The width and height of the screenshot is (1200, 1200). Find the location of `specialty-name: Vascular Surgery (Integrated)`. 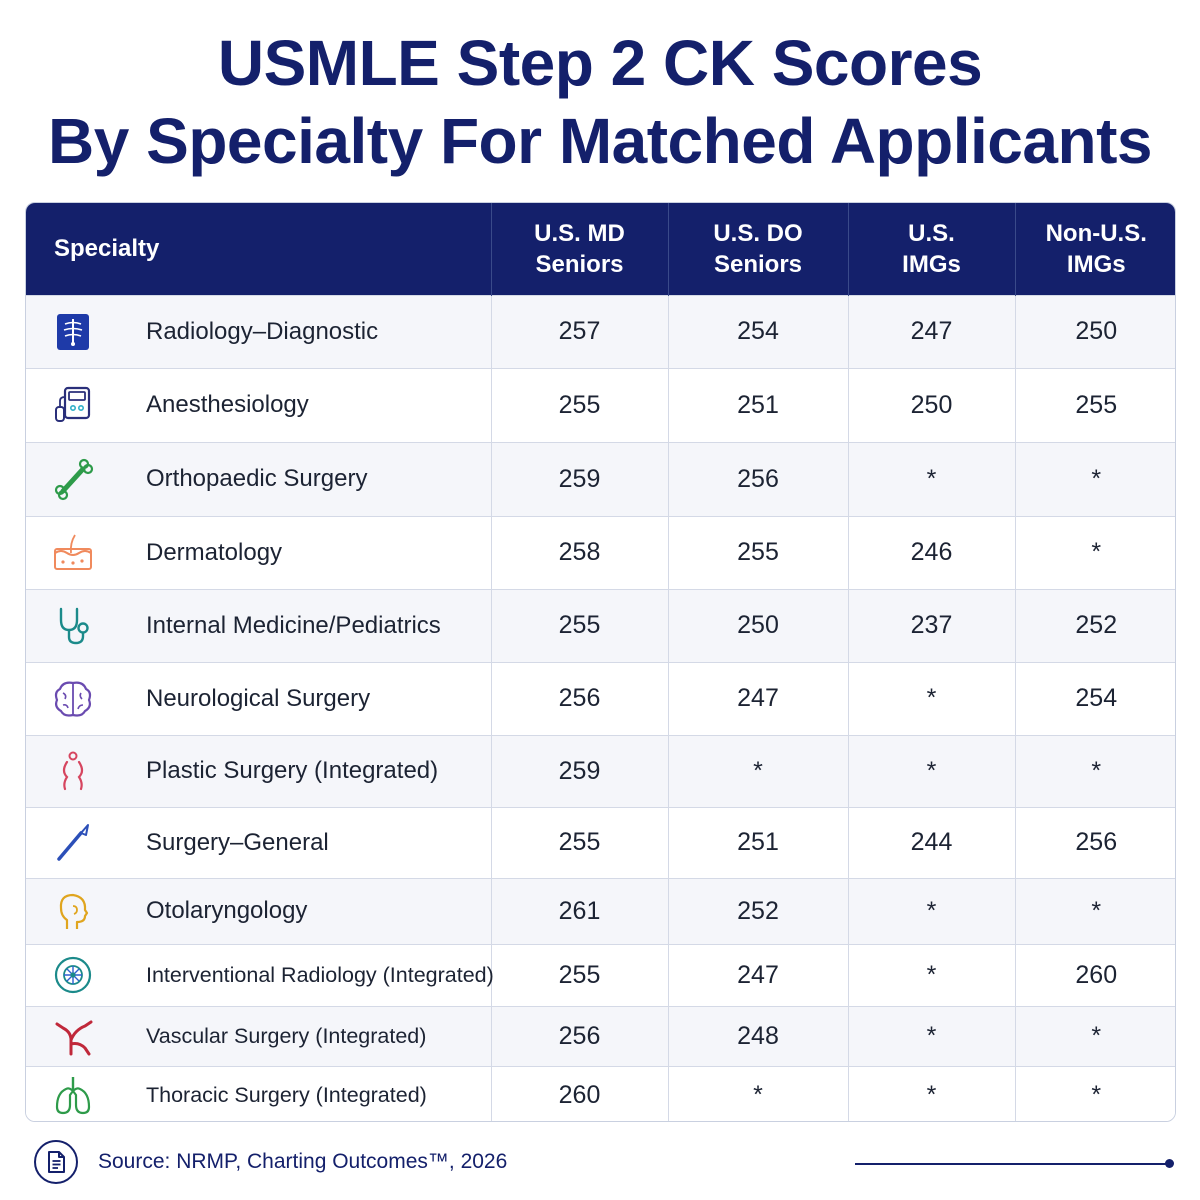

specialty-name: Vascular Surgery (Integrated) is located at coordinates (286, 1035).